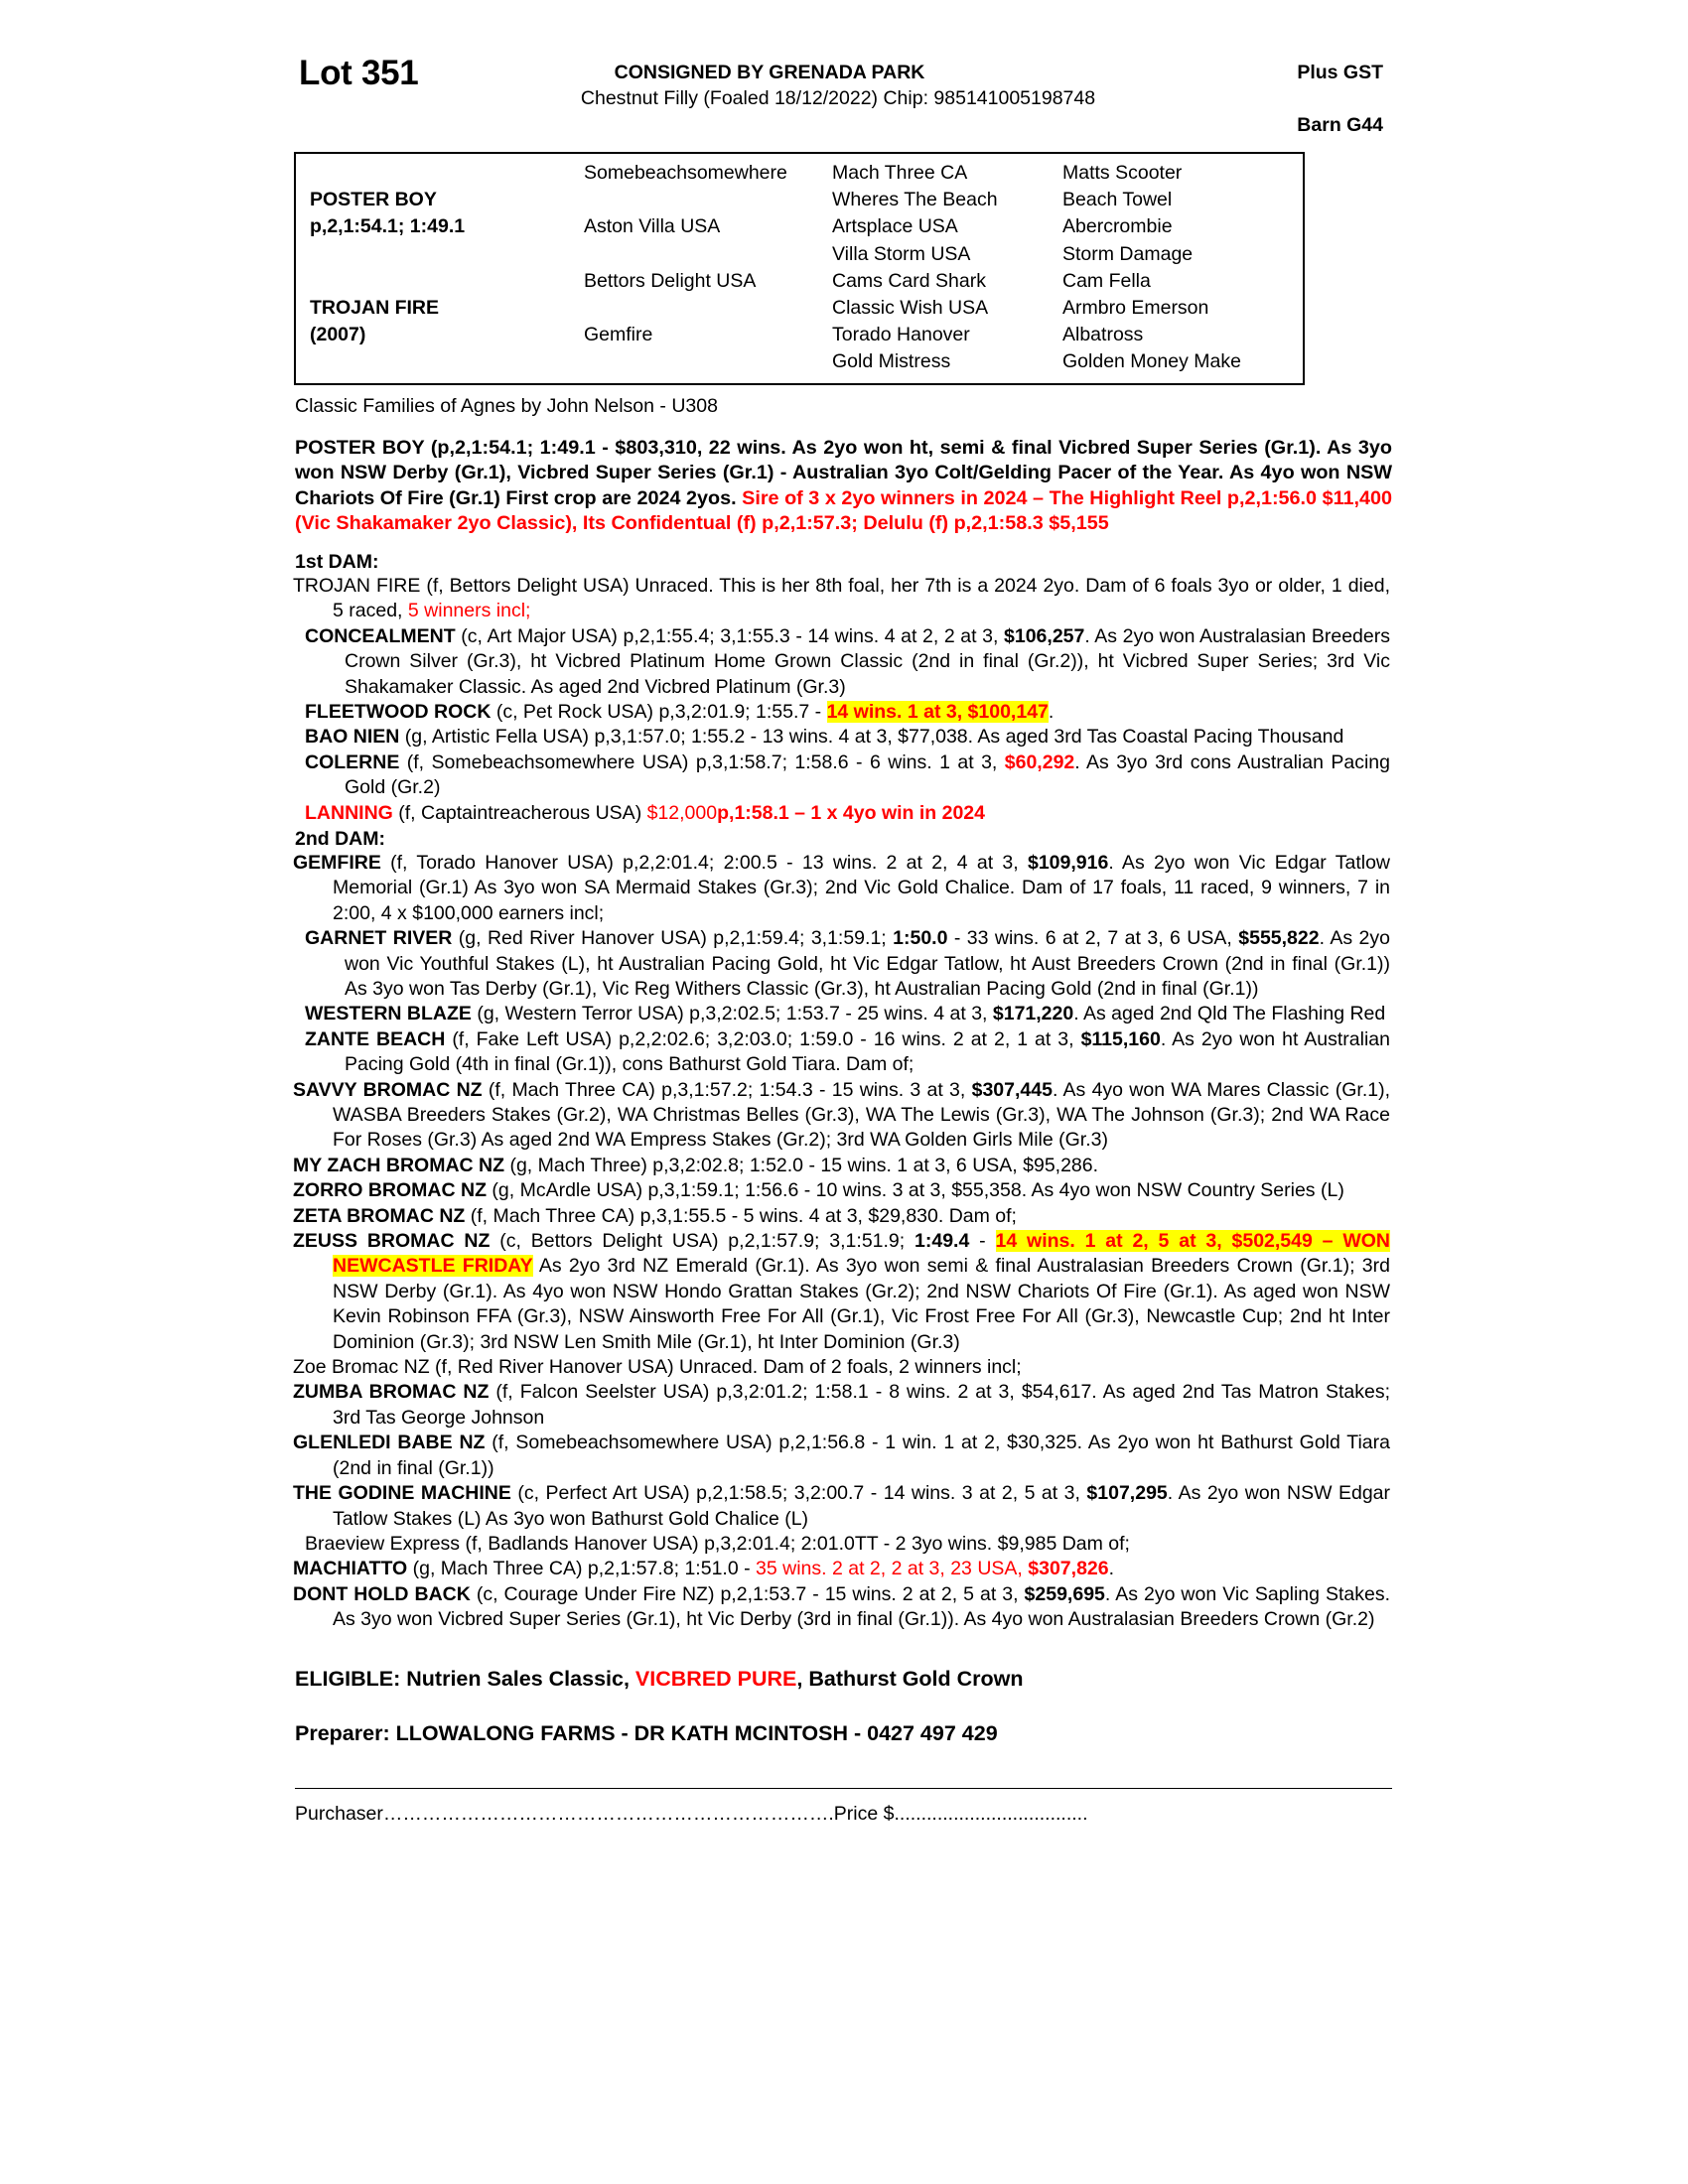  What do you see at coordinates (1103, 335) in the screenshot?
I see `pedigree-gen4-cell: Albatross` at bounding box center [1103, 335].